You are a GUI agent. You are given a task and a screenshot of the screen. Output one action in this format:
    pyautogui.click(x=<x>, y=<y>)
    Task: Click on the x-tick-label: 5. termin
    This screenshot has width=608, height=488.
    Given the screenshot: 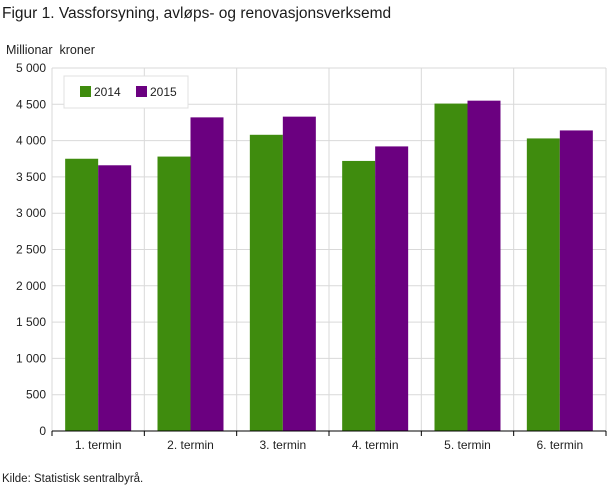 What is the action you would take?
    pyautogui.click(x=467, y=445)
    